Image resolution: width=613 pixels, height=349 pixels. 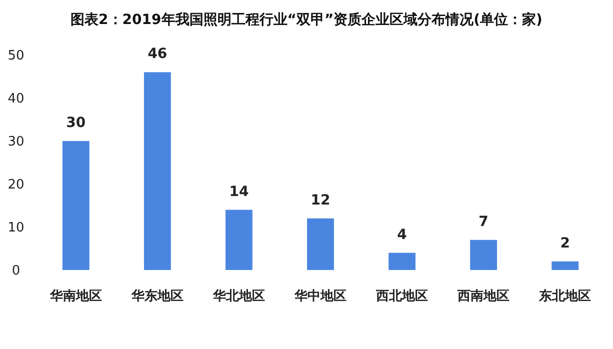 I want to click on y-tick-label: 10, so click(x=16, y=228).